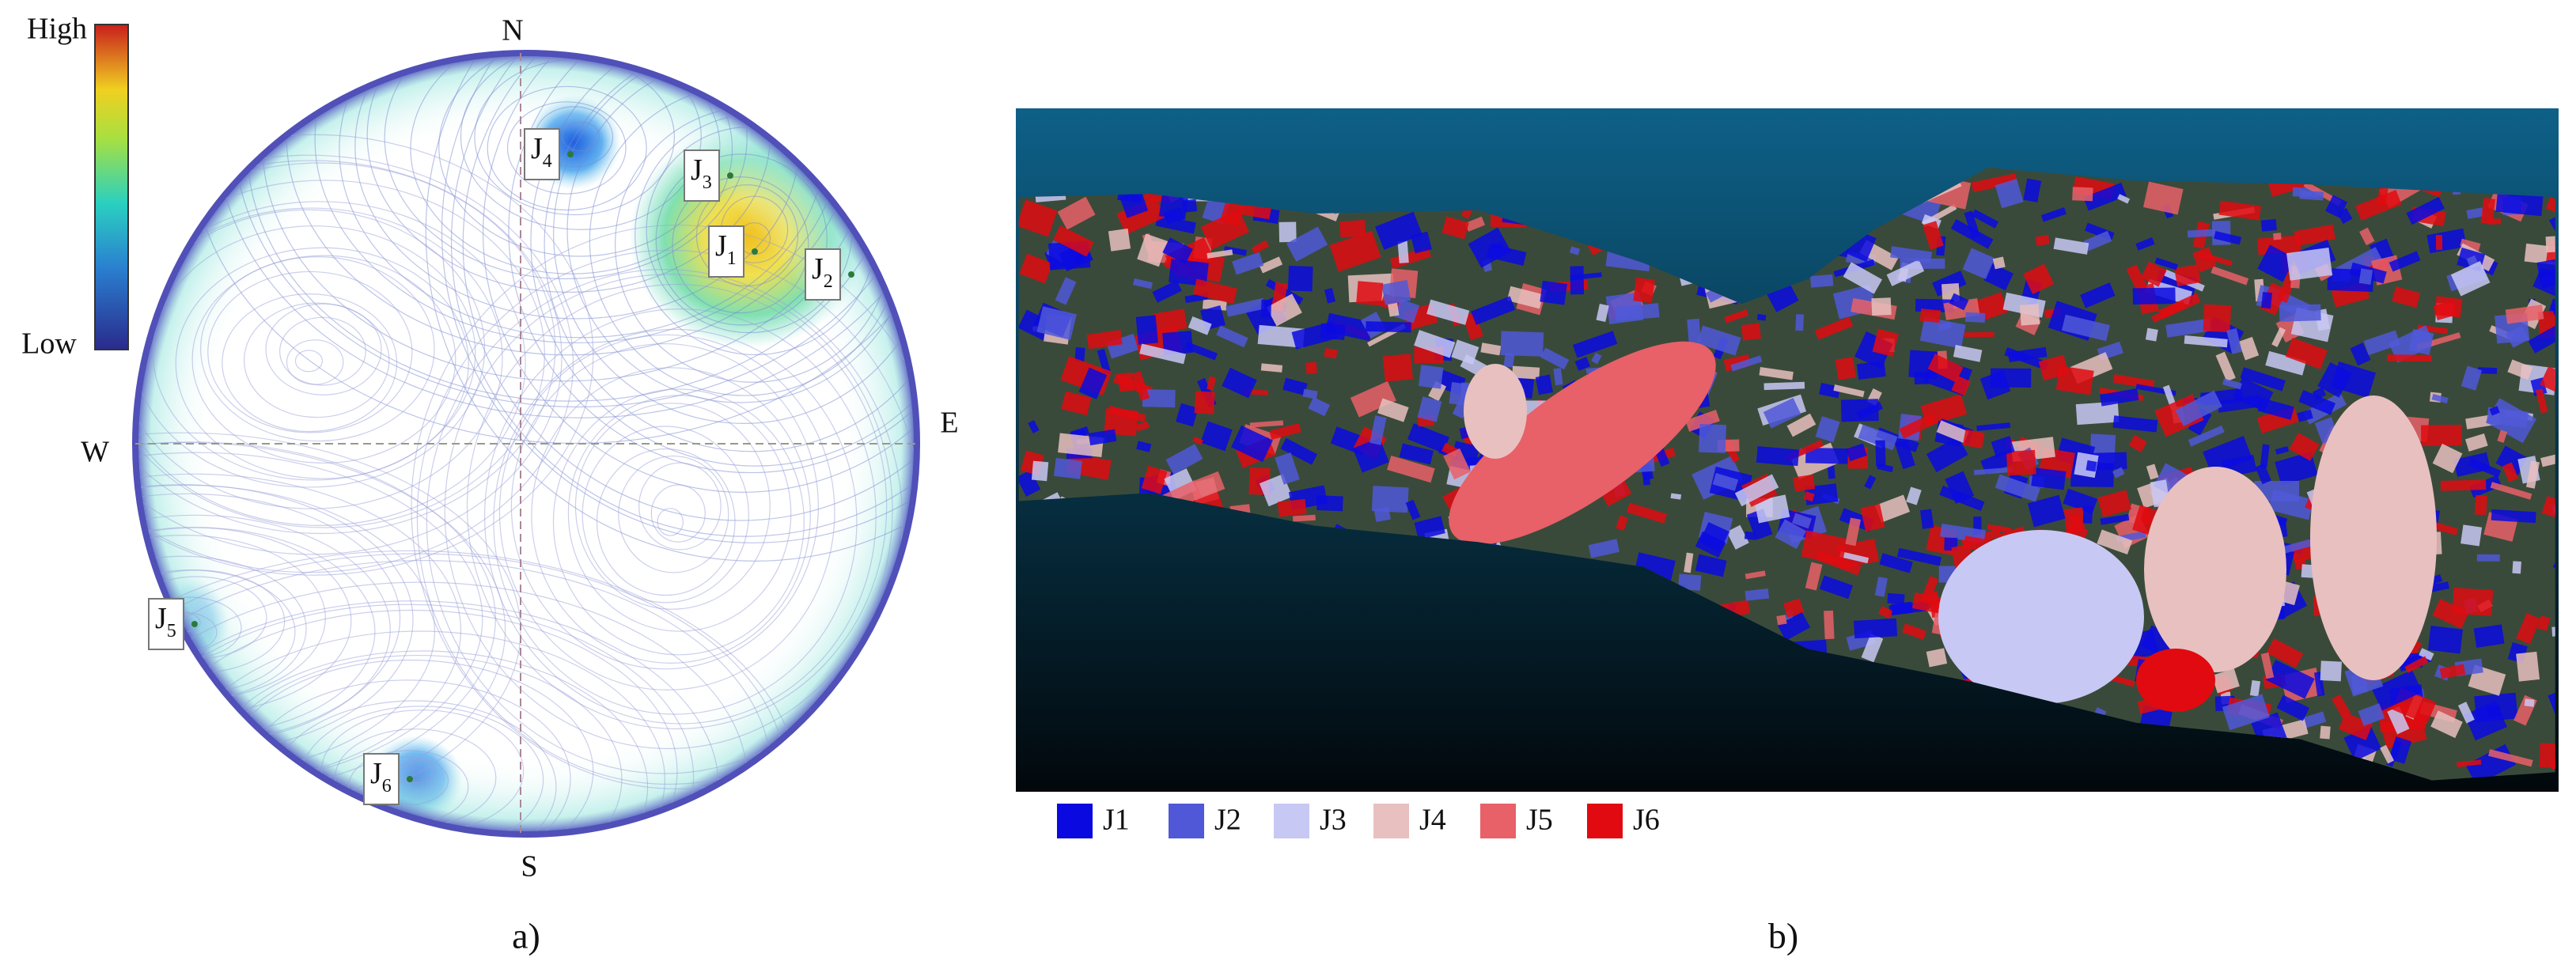 Image resolution: width=2576 pixels, height=980 pixels. Describe the element at coordinates (95, 452) in the screenshot. I see `compass-w: W` at that location.